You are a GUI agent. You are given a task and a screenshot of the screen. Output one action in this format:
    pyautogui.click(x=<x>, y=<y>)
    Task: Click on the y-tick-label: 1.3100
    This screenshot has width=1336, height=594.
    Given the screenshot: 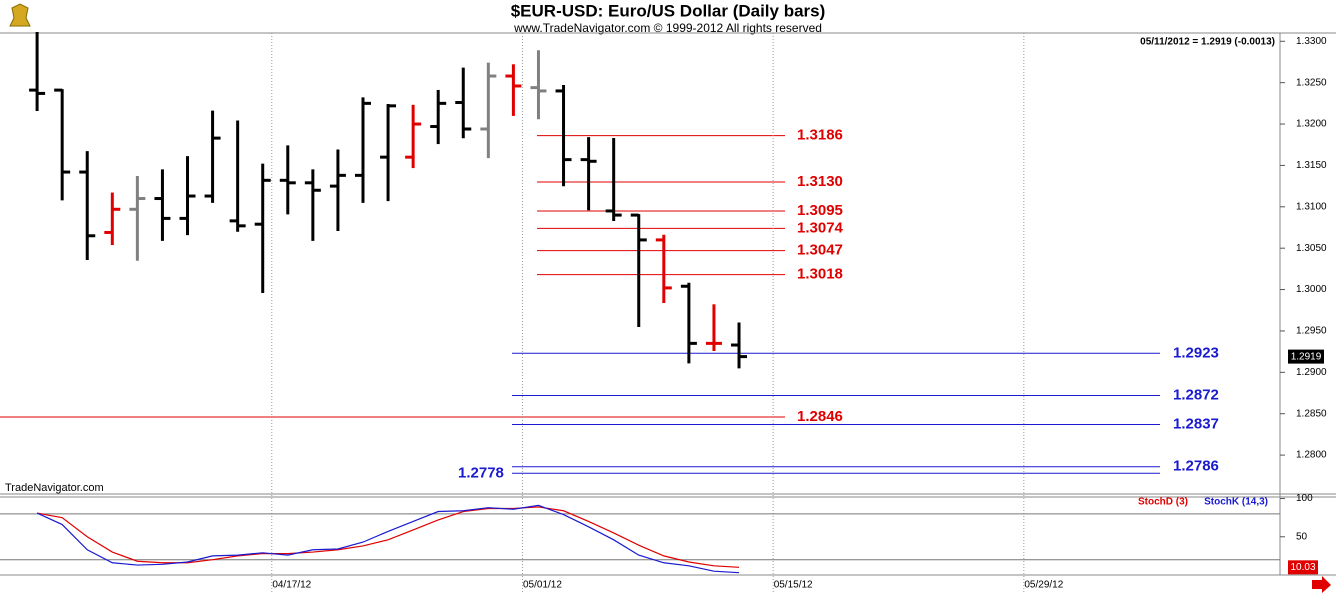 What is the action you would take?
    pyautogui.click(x=1311, y=206)
    